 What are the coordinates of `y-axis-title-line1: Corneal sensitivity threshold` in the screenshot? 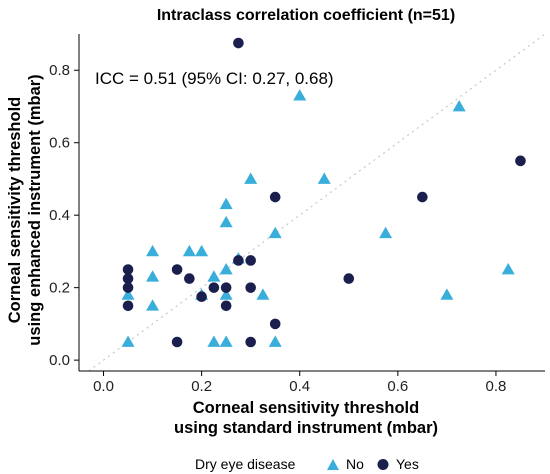 It's located at (15, 210).